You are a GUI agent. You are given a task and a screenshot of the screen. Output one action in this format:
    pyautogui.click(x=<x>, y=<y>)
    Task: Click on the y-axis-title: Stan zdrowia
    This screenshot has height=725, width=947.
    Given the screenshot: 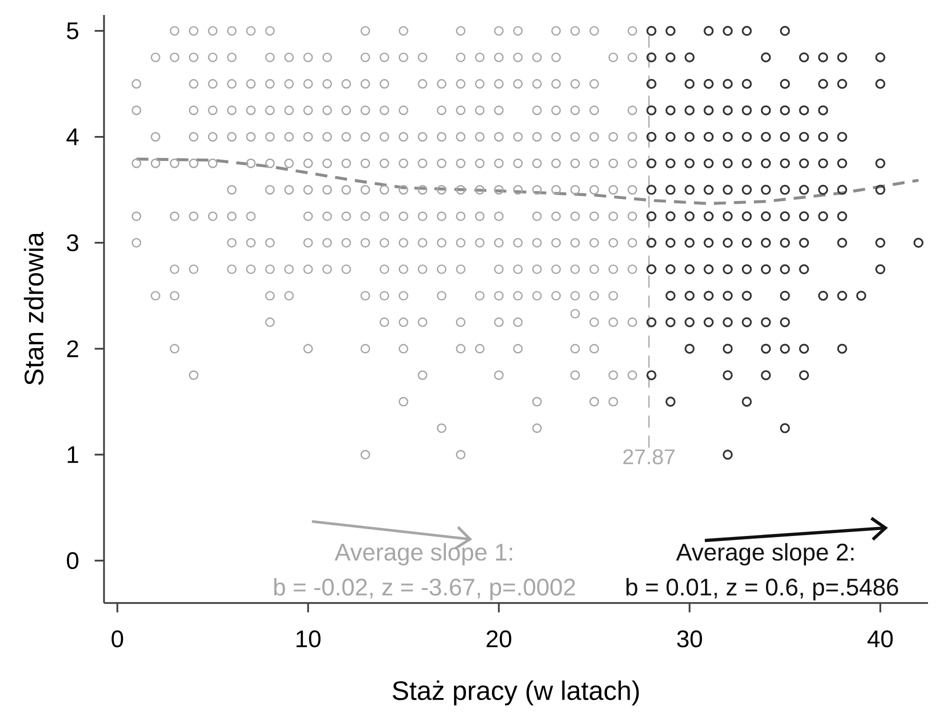 What is the action you would take?
    pyautogui.click(x=34, y=308)
    